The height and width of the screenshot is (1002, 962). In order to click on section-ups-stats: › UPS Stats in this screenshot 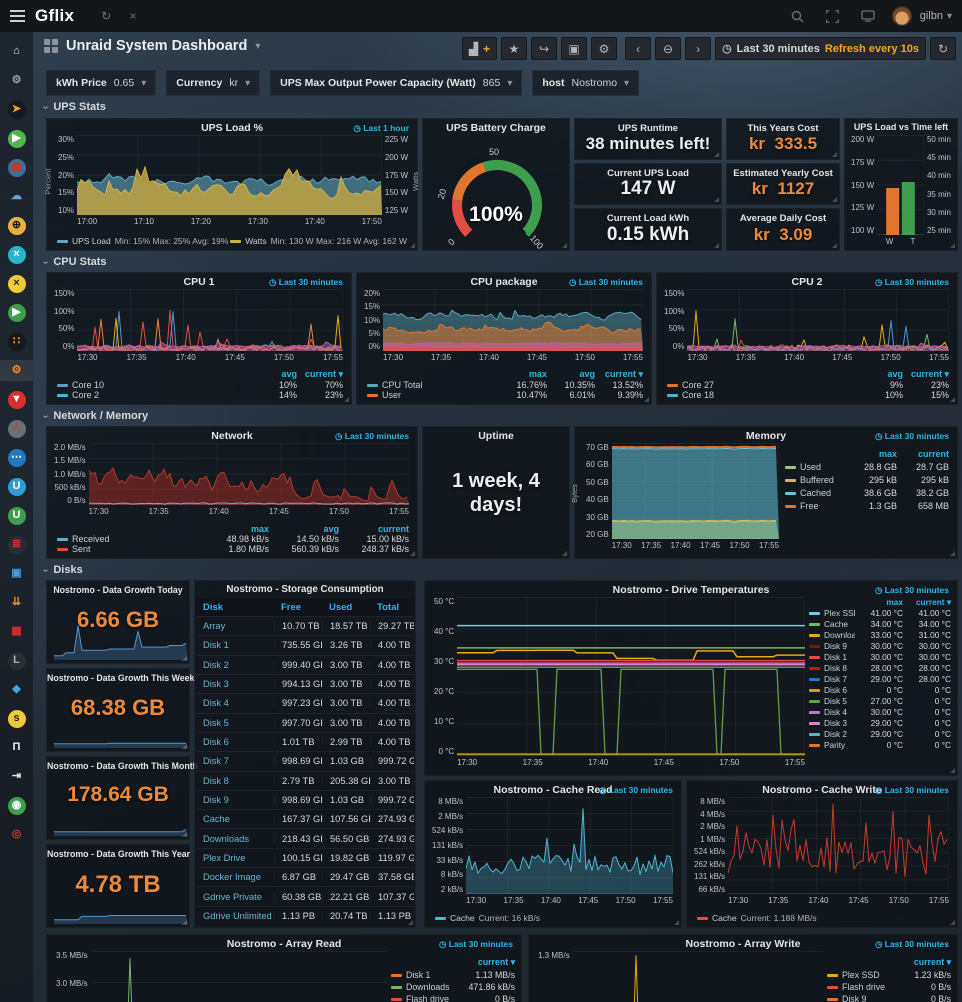, I will do `click(73, 107)`.